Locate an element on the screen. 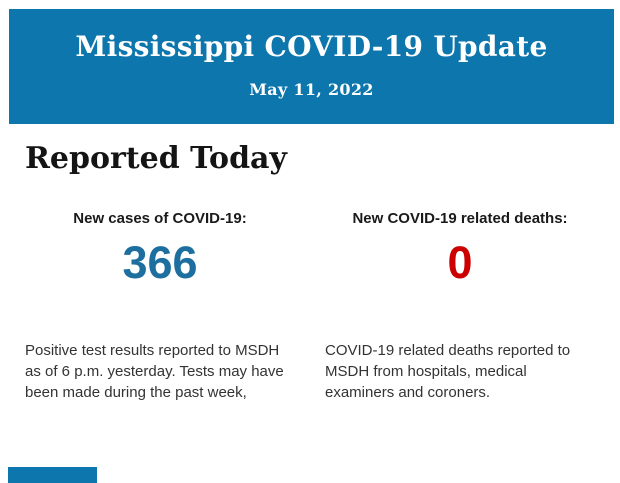 This screenshot has width=620, height=483. section-heading: Reported Today is located at coordinates (156, 158).